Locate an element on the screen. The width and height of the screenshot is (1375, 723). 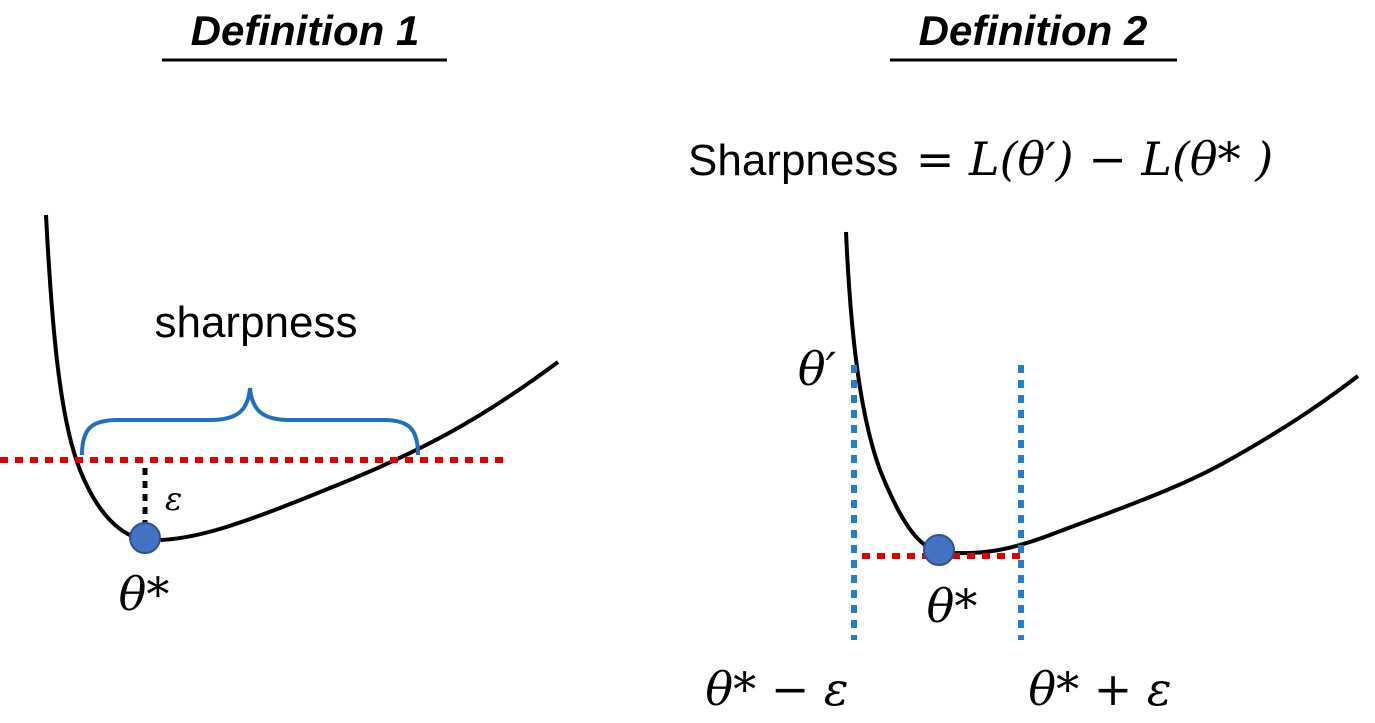
sharpness-formula: Sharpness = L(θ′) − L(θ* ) is located at coordinates (980, 159).